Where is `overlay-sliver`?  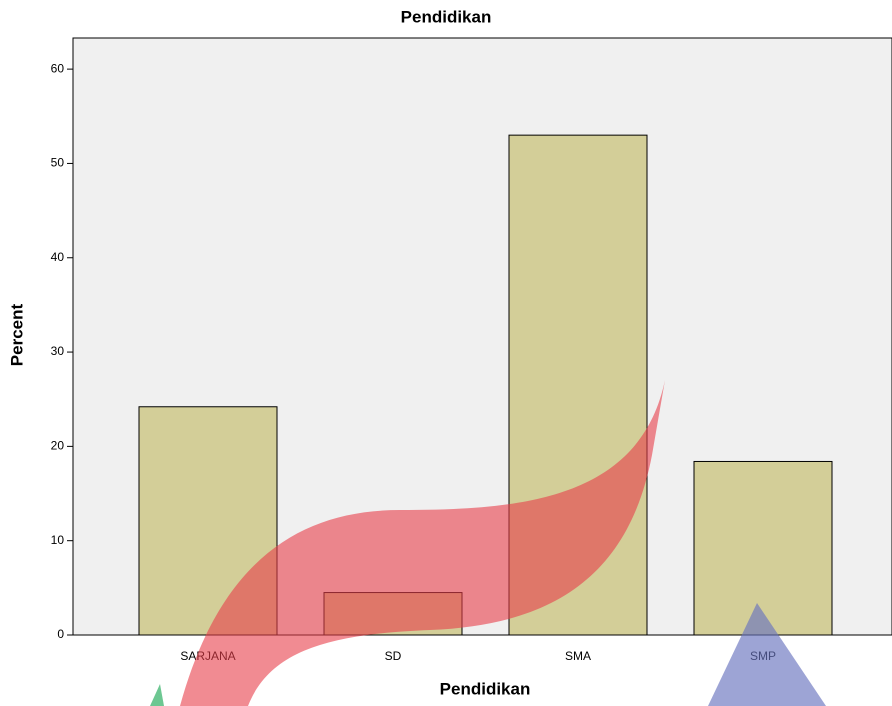 overlay-sliver is located at coordinates (157, 695).